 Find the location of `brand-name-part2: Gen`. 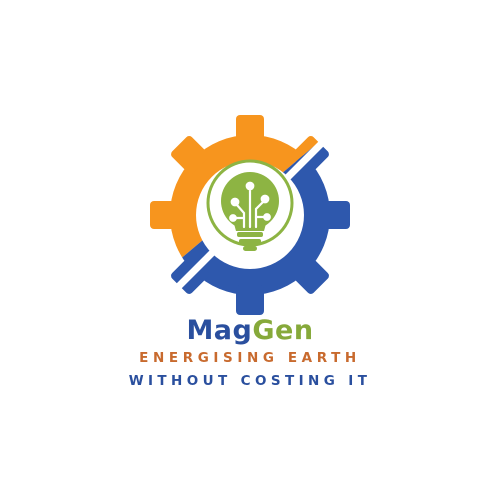

brand-name-part2: Gen is located at coordinates (283, 330).